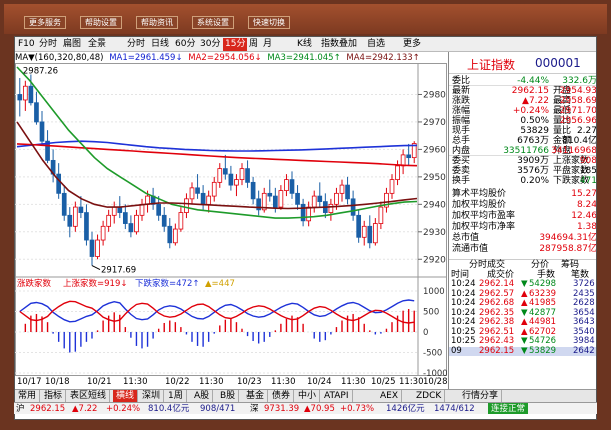 The image size is (611, 430). Describe the element at coordinates (522, 350) in the screenshot. I see `tick-row: 09 2962.15 ▼ 53829 2642` at that location.